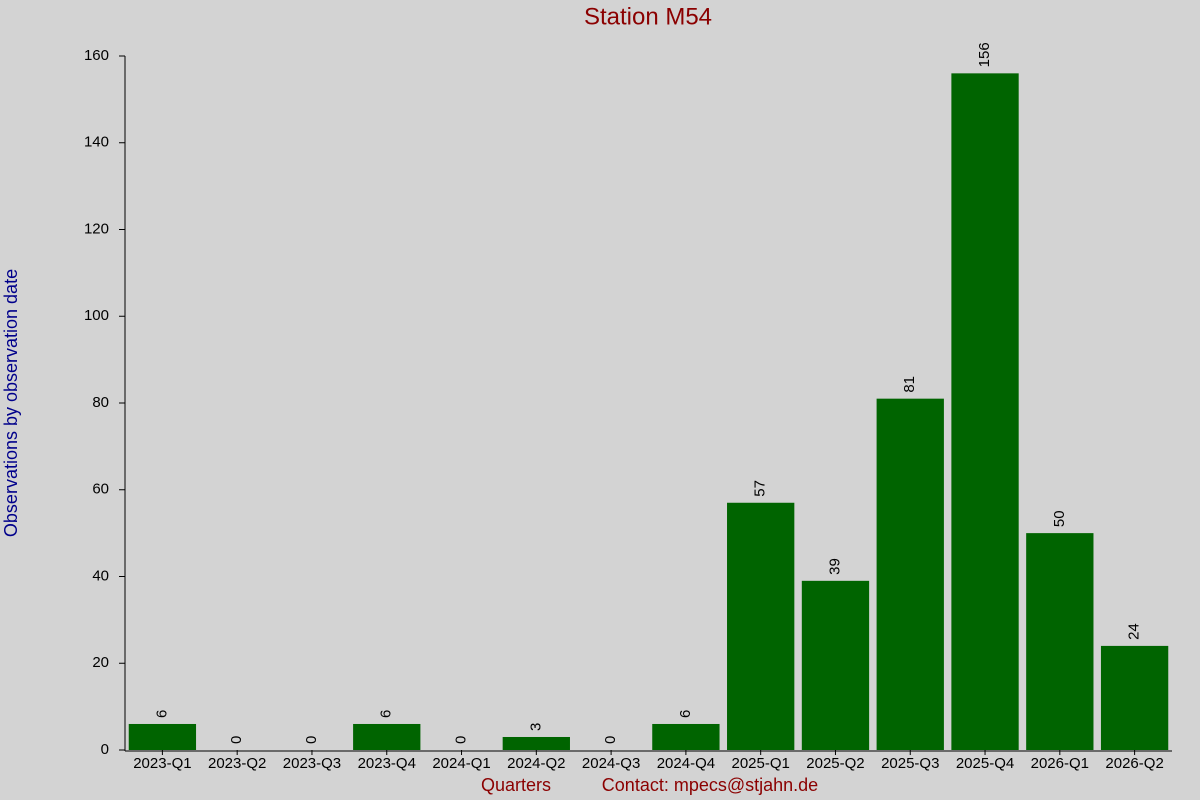 The height and width of the screenshot is (800, 1200). What do you see at coordinates (11, 403) in the screenshot?
I see `y-axis-title: Observations by observation date` at bounding box center [11, 403].